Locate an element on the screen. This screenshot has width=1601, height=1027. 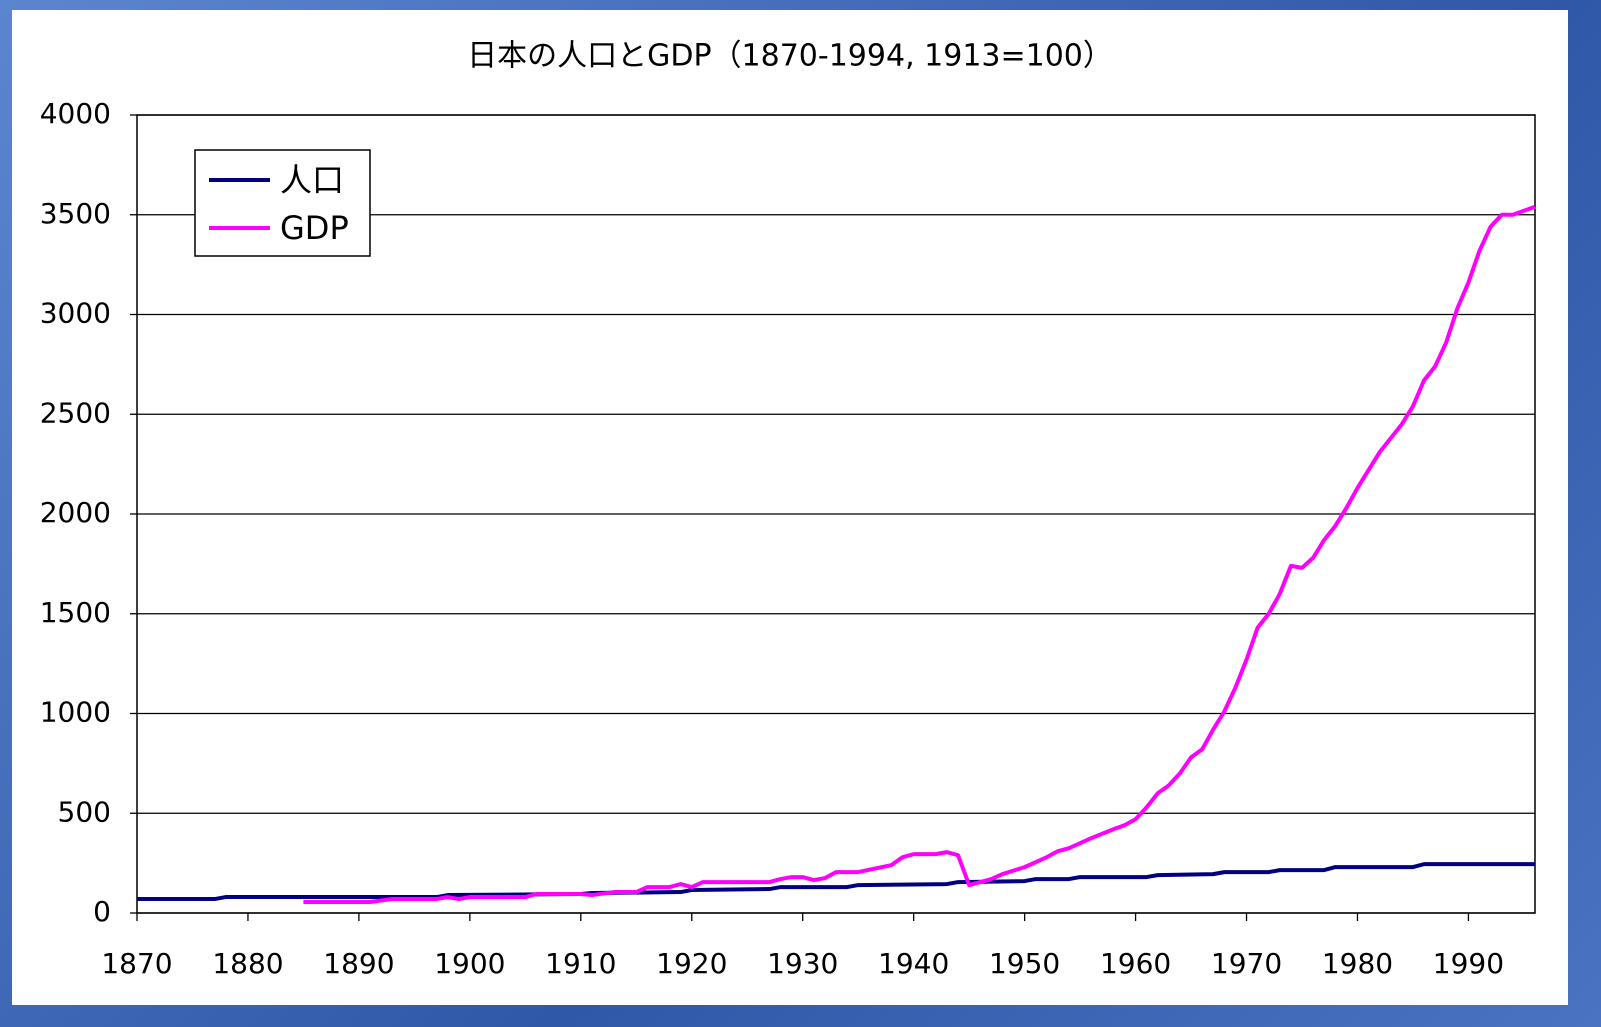
x-tick-label: 1930 is located at coordinates (802, 963).